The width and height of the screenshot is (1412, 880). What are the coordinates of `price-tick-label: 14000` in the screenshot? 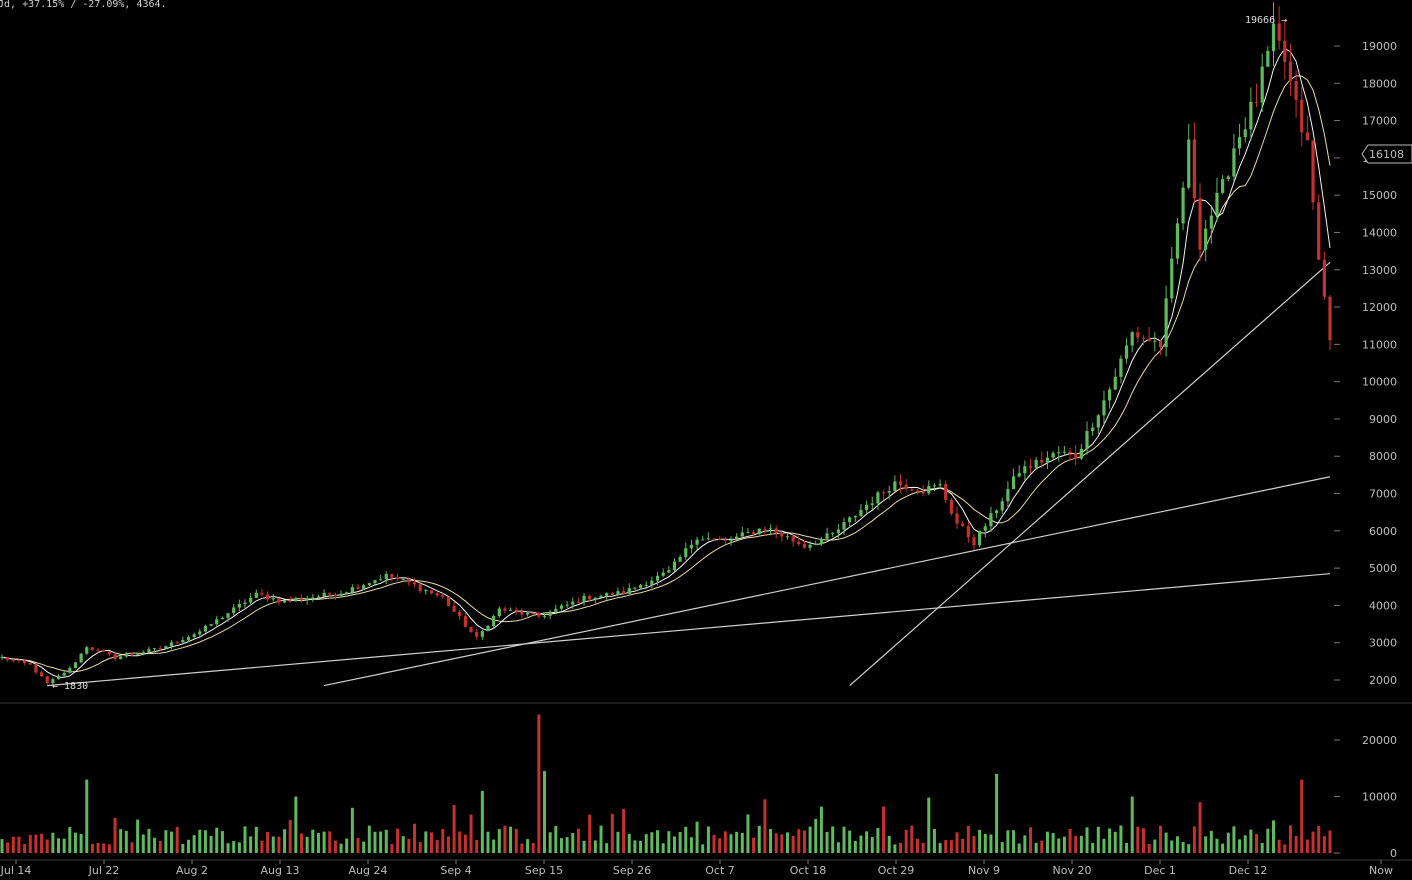 It's located at (1379, 232).